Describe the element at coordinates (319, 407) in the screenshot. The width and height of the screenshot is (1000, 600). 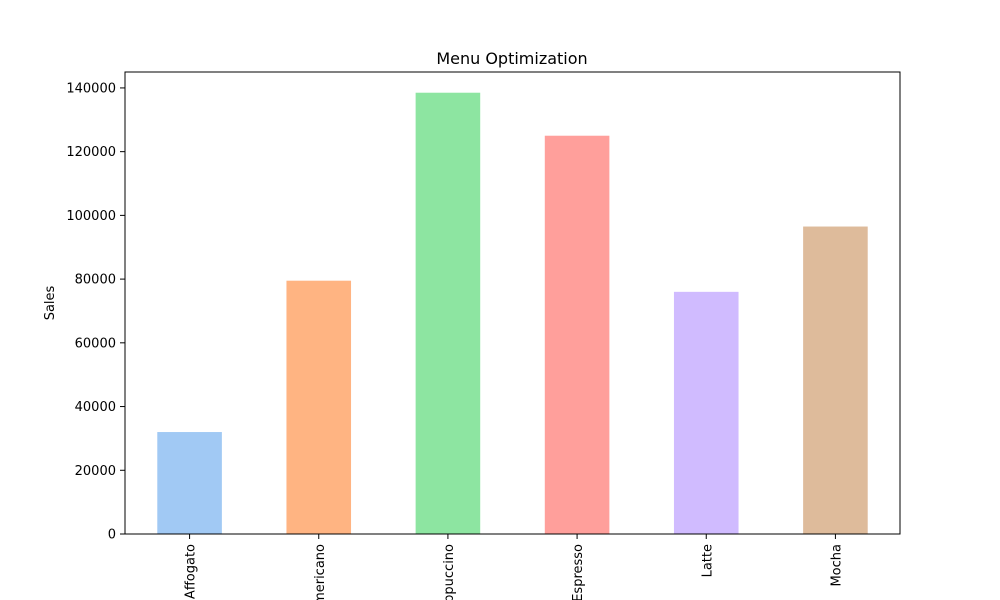
I see `bar-americano` at that location.